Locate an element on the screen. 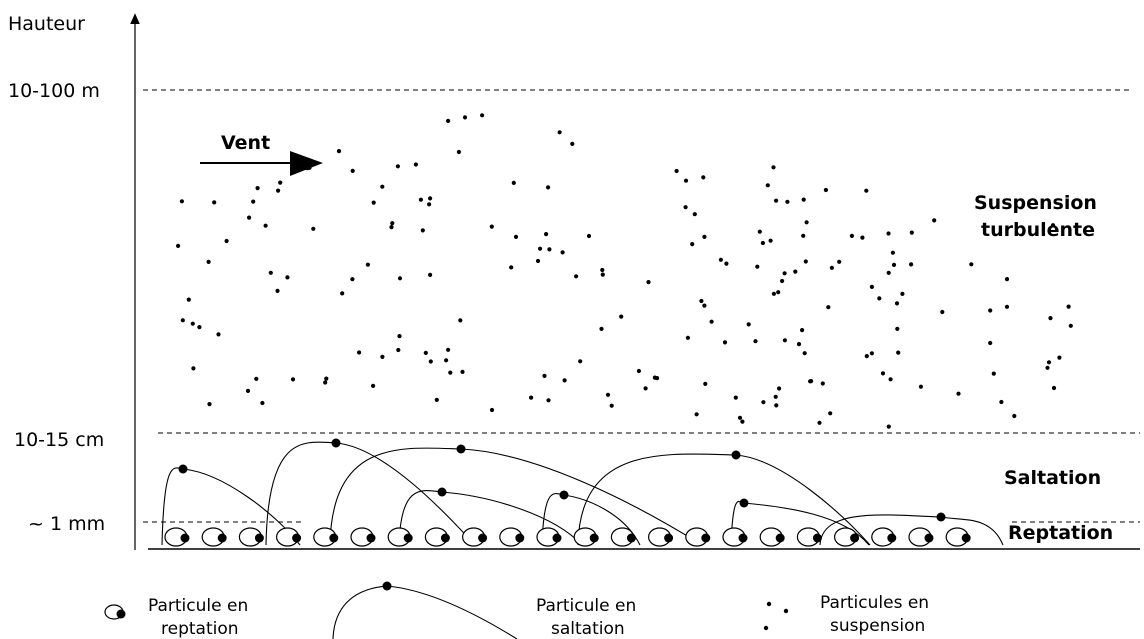  zone-label-reptation: Reptation is located at coordinates (1060, 533).